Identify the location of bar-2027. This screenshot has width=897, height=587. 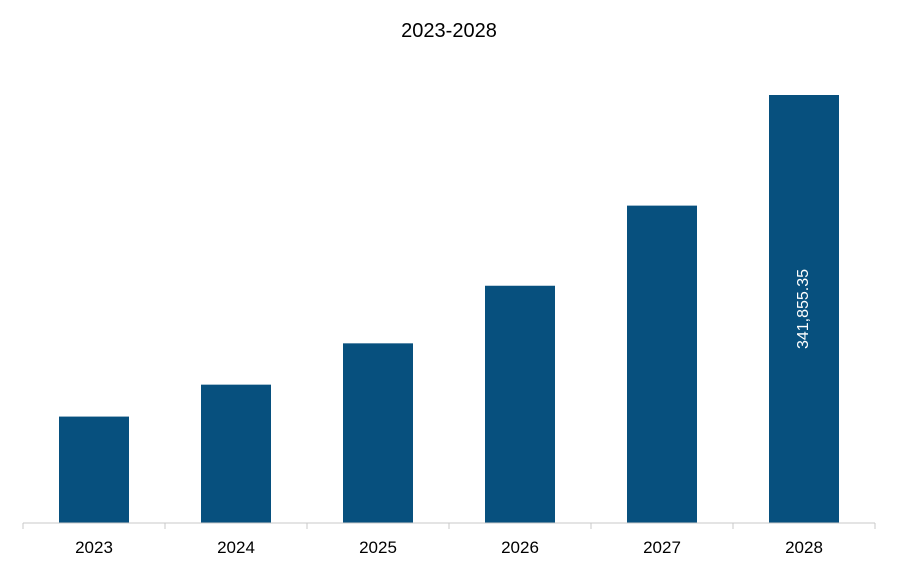
(662, 364).